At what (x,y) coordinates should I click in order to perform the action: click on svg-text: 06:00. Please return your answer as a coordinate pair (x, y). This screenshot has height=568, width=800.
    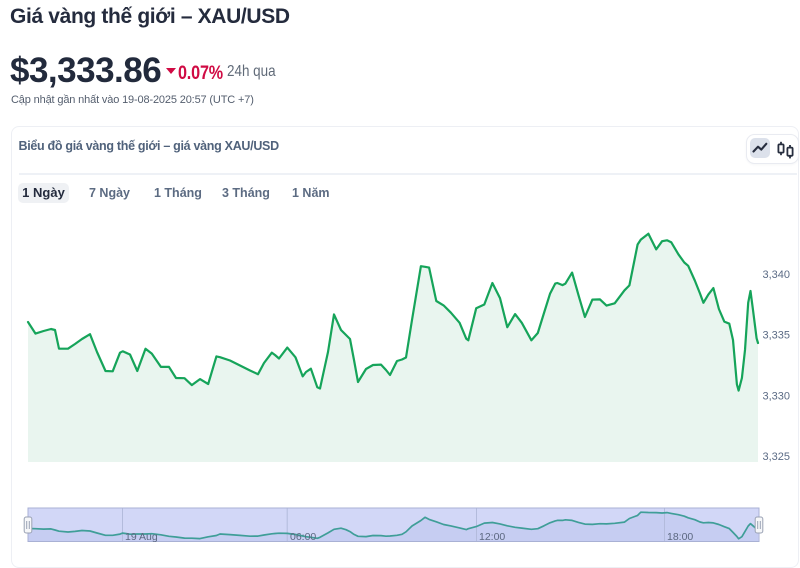
    Looking at the image, I should click on (303, 537).